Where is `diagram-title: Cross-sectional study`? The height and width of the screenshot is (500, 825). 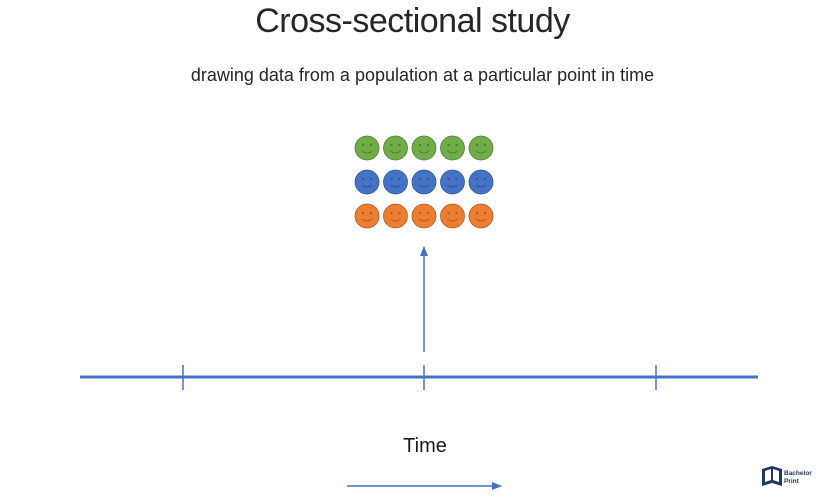 diagram-title: Cross-sectional study is located at coordinates (412, 21).